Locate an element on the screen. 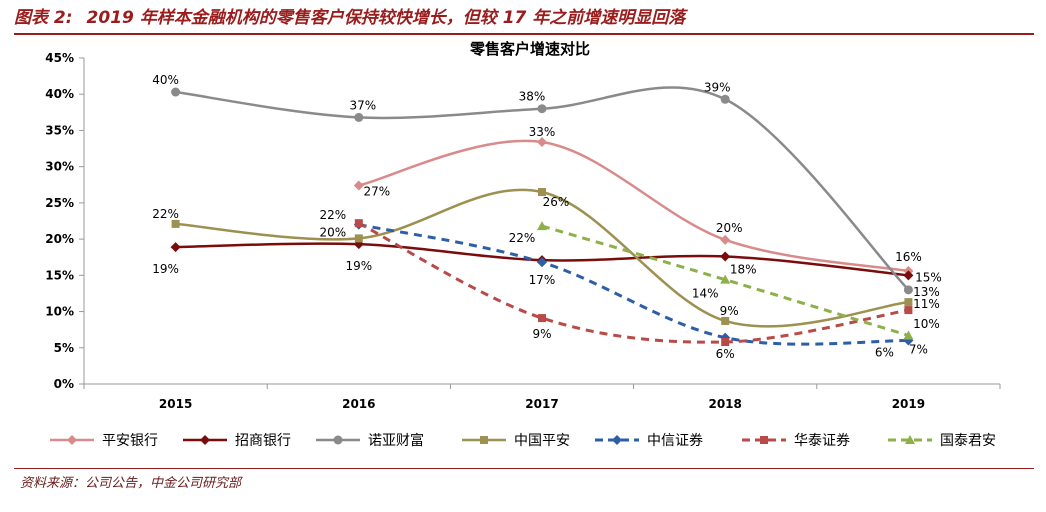  legend: 平安银行 招商银行 诺亚财富 中国平安 中信证券 华泰证券 国泰君安 is located at coordinates (523, 440).